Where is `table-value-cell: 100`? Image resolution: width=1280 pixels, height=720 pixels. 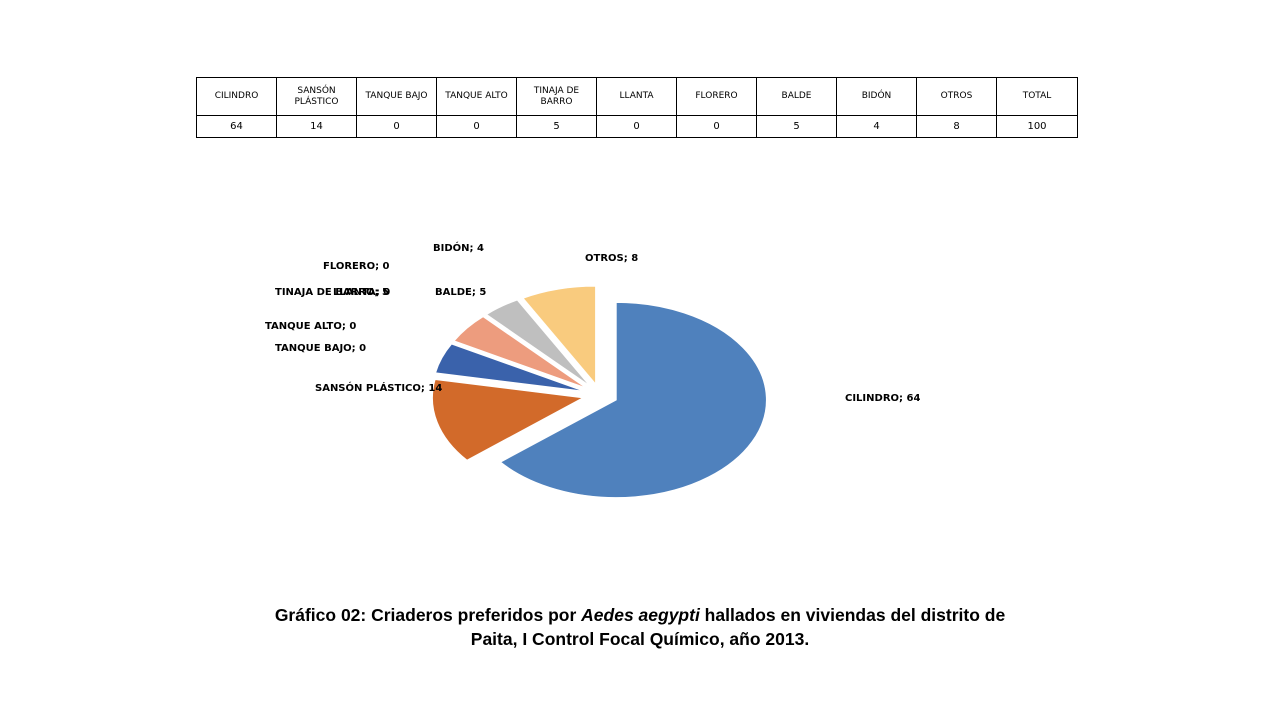 table-value-cell: 100 is located at coordinates (1037, 126).